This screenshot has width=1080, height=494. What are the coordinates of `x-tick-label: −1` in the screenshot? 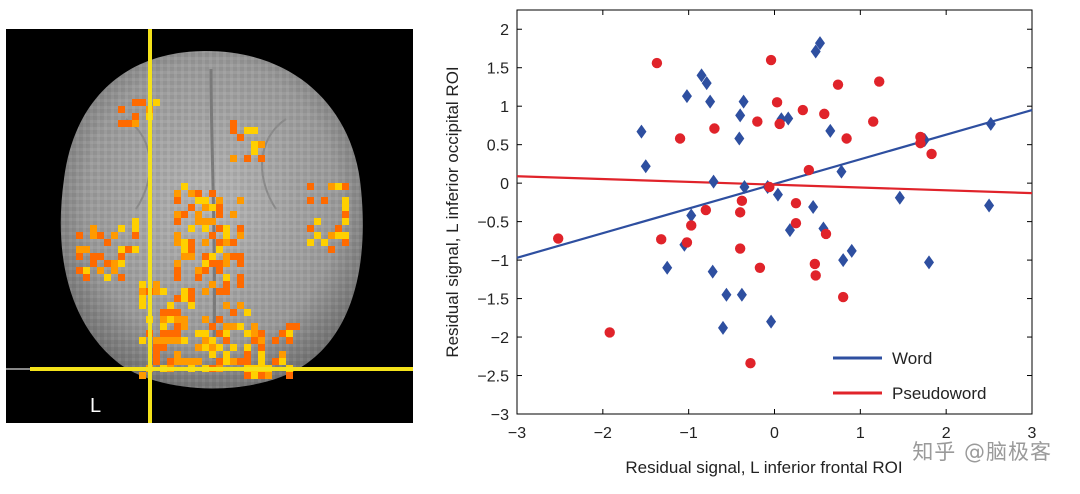 It's located at (689, 433).